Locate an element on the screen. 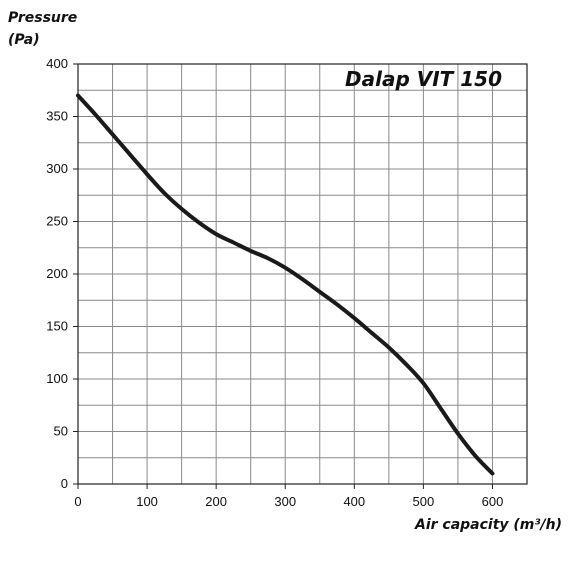  x-tick-label: 0 is located at coordinates (77, 501).